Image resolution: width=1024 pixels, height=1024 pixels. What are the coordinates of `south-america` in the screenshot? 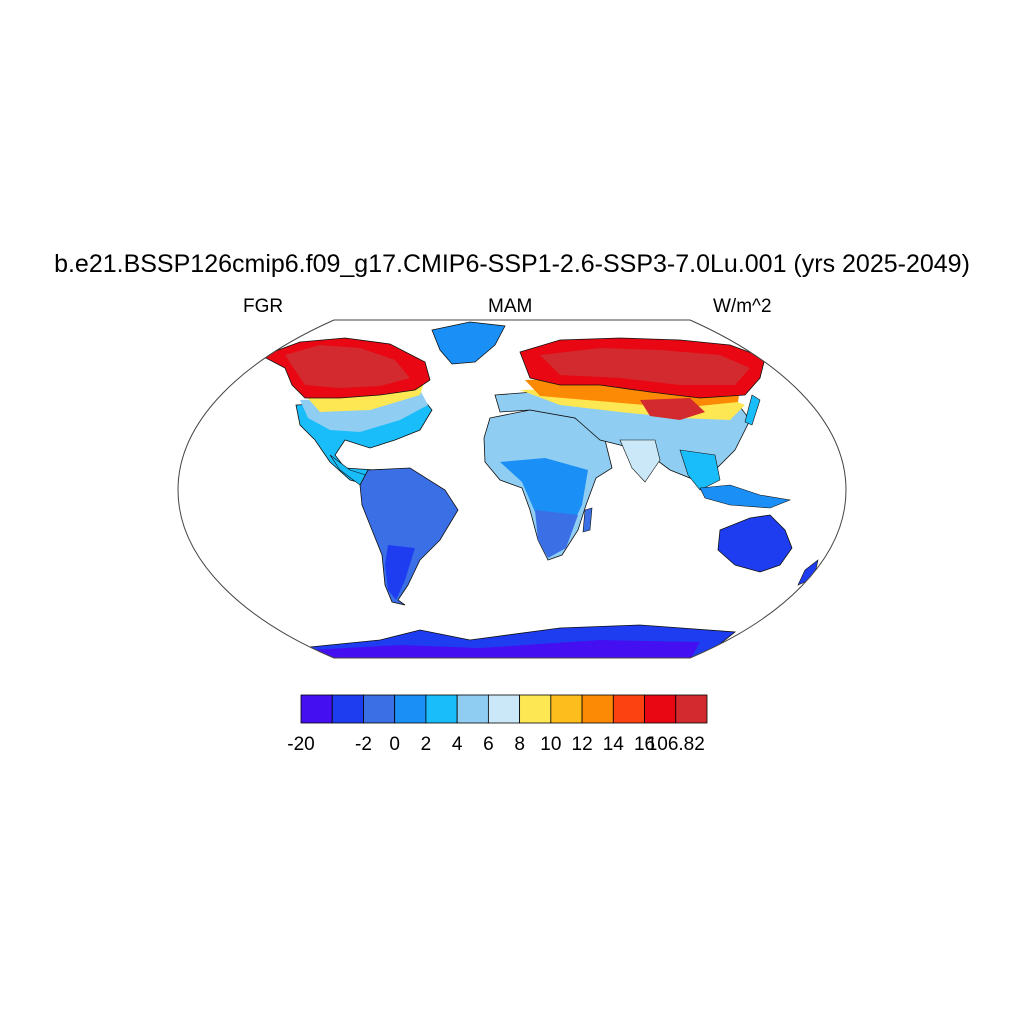 It's located at (409, 536).